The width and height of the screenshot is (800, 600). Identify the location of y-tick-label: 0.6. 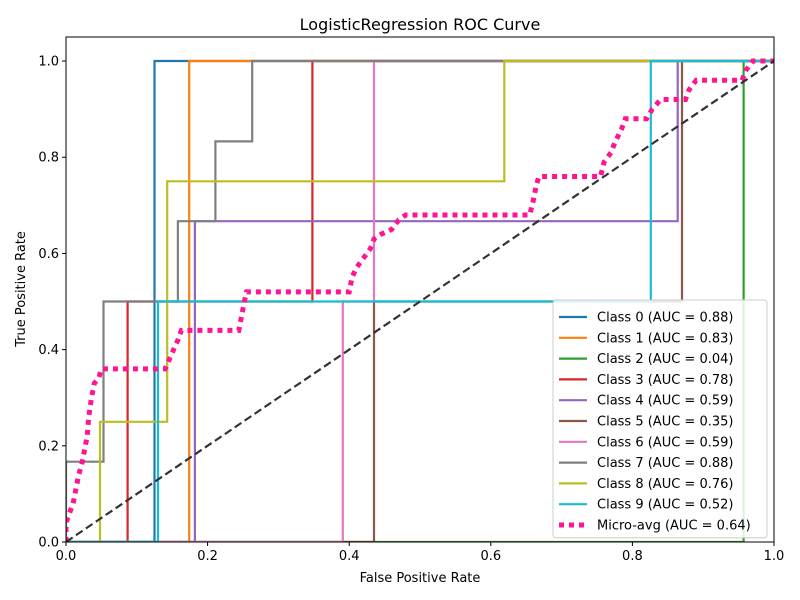
(48, 254).